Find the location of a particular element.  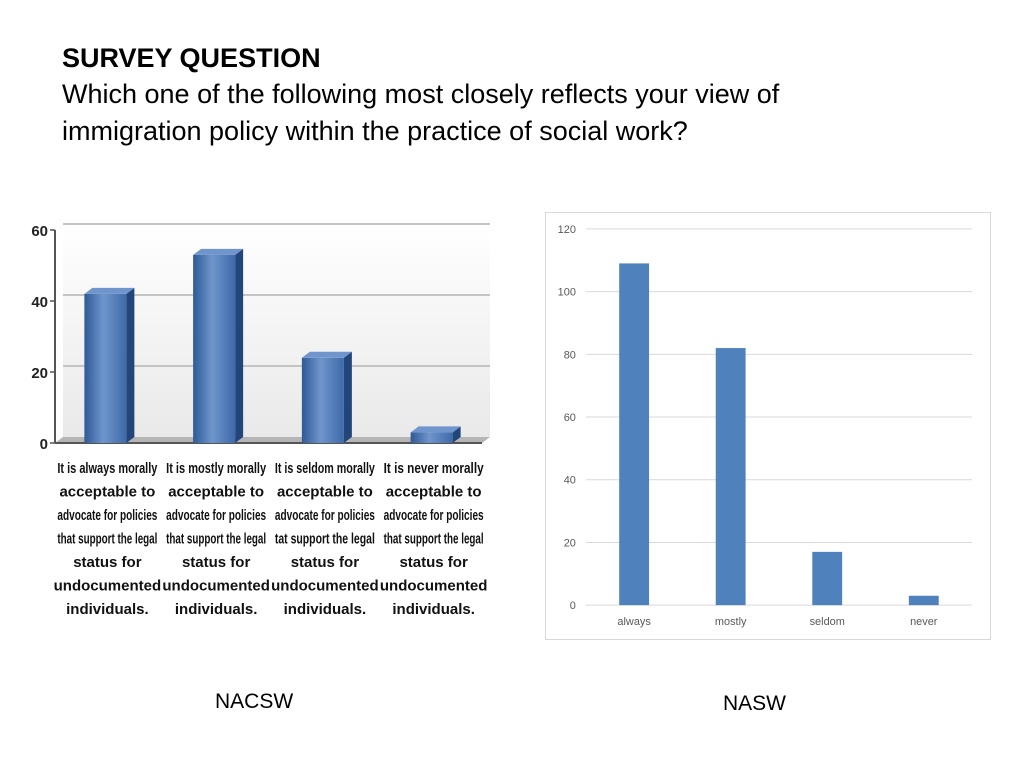

x-category-label: It is always morally is located at coordinates (107, 468).